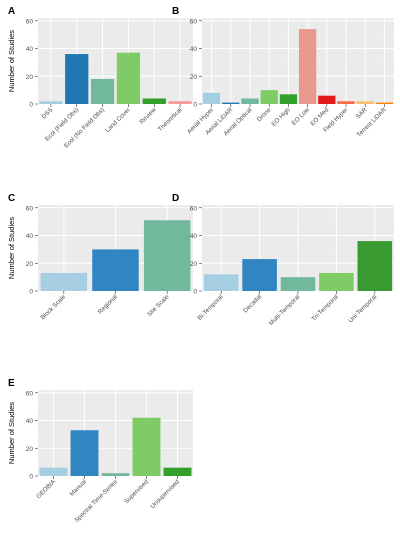 The height and width of the screenshot is (550, 400). I want to click on x-tick-label: Uni-Temporal, so click(362, 308).